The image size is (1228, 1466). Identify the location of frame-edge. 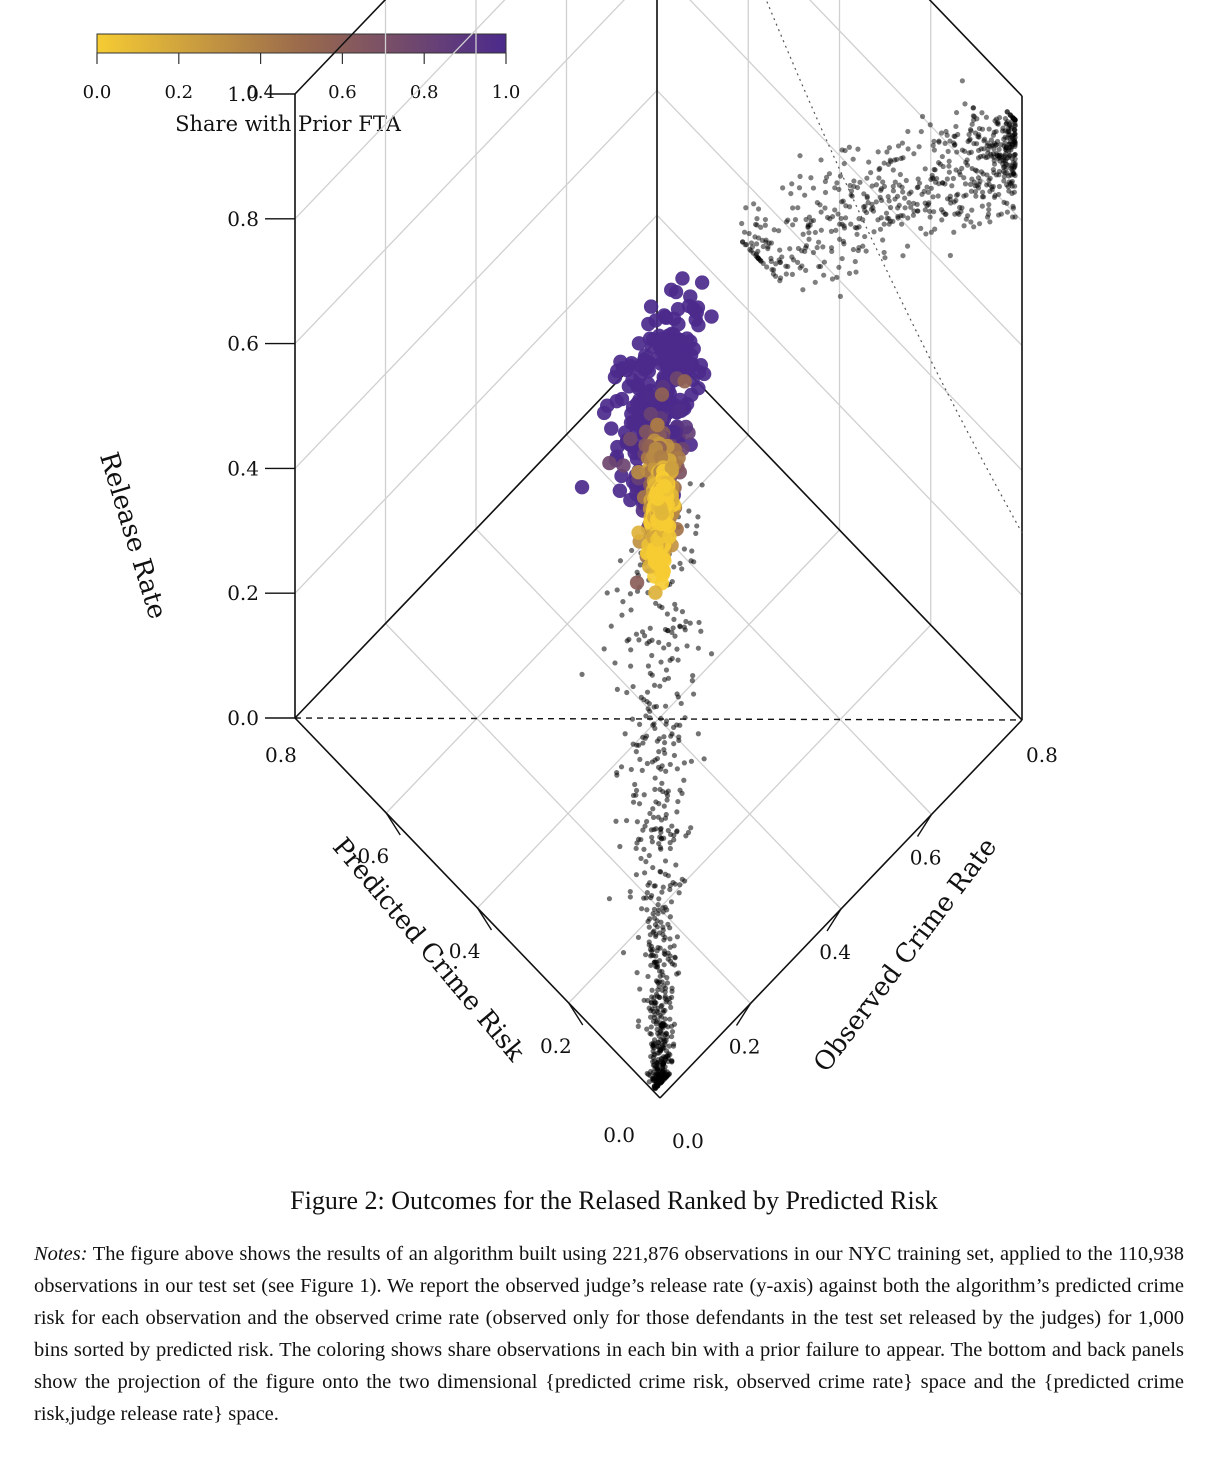
(340, 47).